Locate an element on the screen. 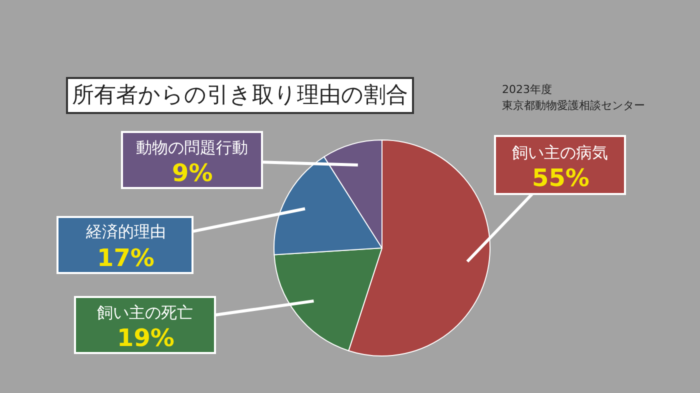 The width and height of the screenshot is (700, 393). chart-subtitle: 2023年度 is located at coordinates (527, 89).